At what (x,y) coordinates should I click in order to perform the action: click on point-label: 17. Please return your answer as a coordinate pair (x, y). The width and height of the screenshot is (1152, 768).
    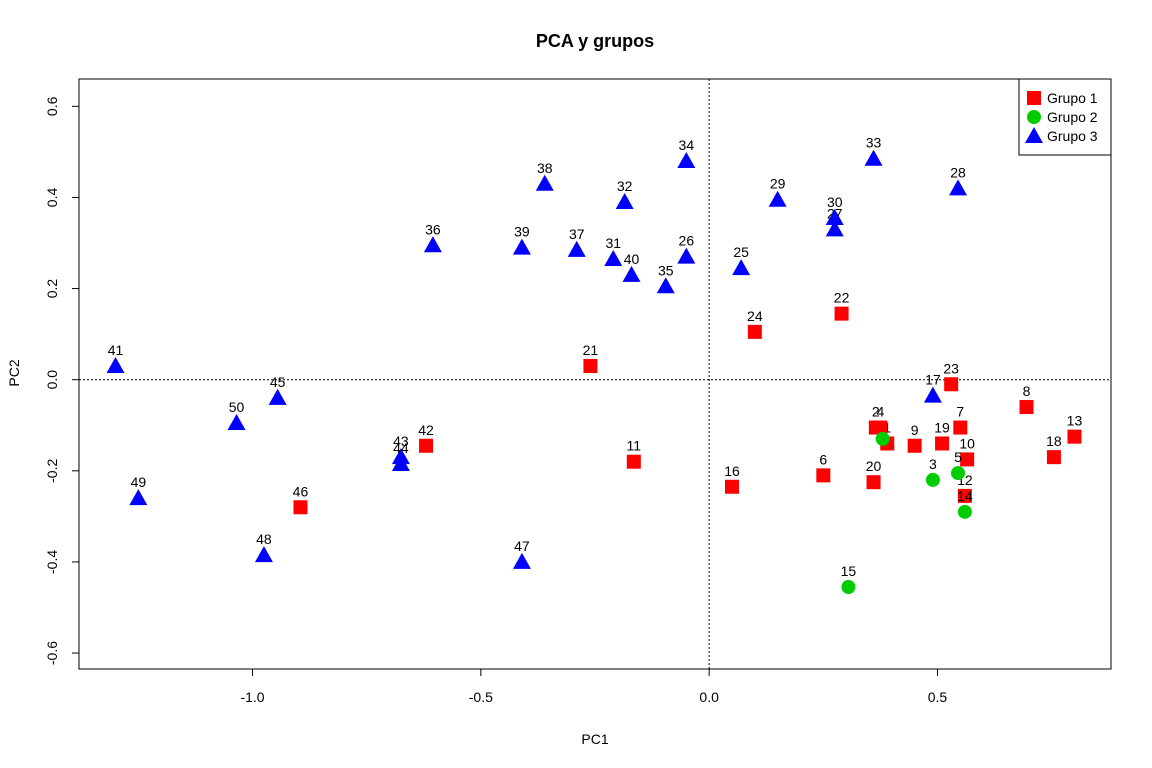
    Looking at the image, I should click on (933, 380).